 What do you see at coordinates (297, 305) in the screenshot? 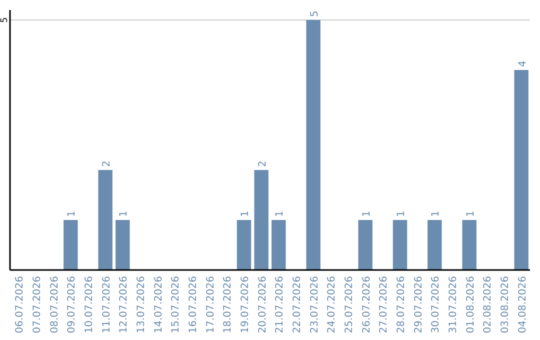
I see `x-tick-label: 22.07.2026` at bounding box center [297, 305].